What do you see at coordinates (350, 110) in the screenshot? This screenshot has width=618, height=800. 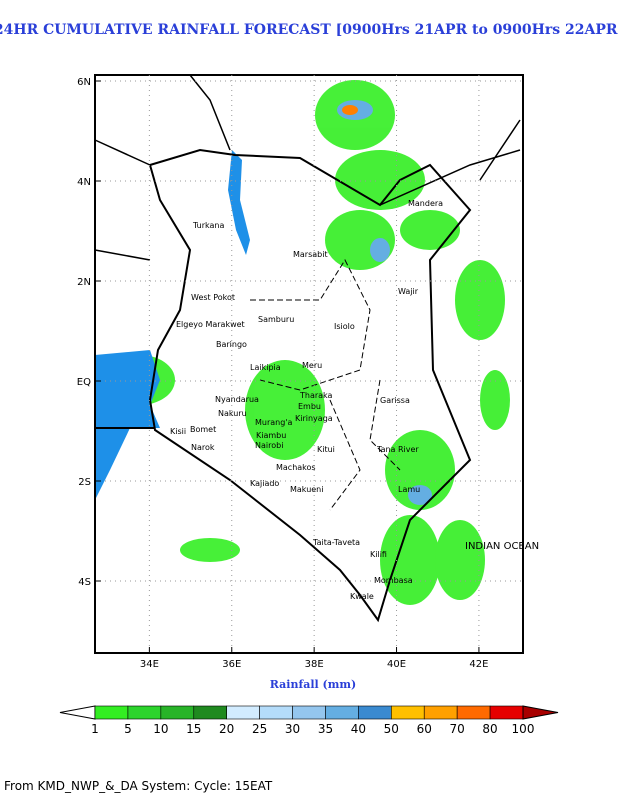 I see `rain-max` at bounding box center [350, 110].